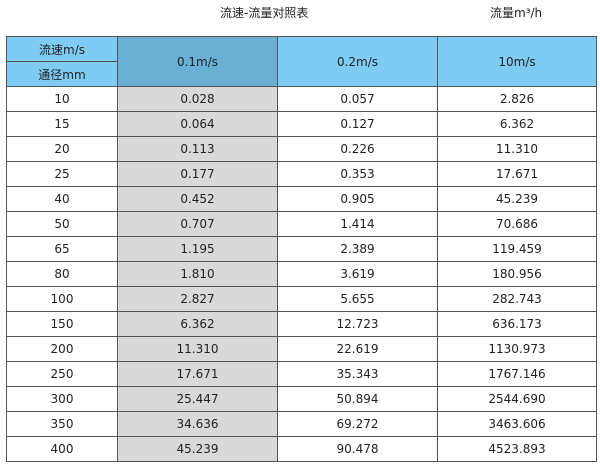 This screenshot has width=600, height=466. Describe the element at coordinates (357, 199) in the screenshot. I see `flow-cell: 0.905` at that location.